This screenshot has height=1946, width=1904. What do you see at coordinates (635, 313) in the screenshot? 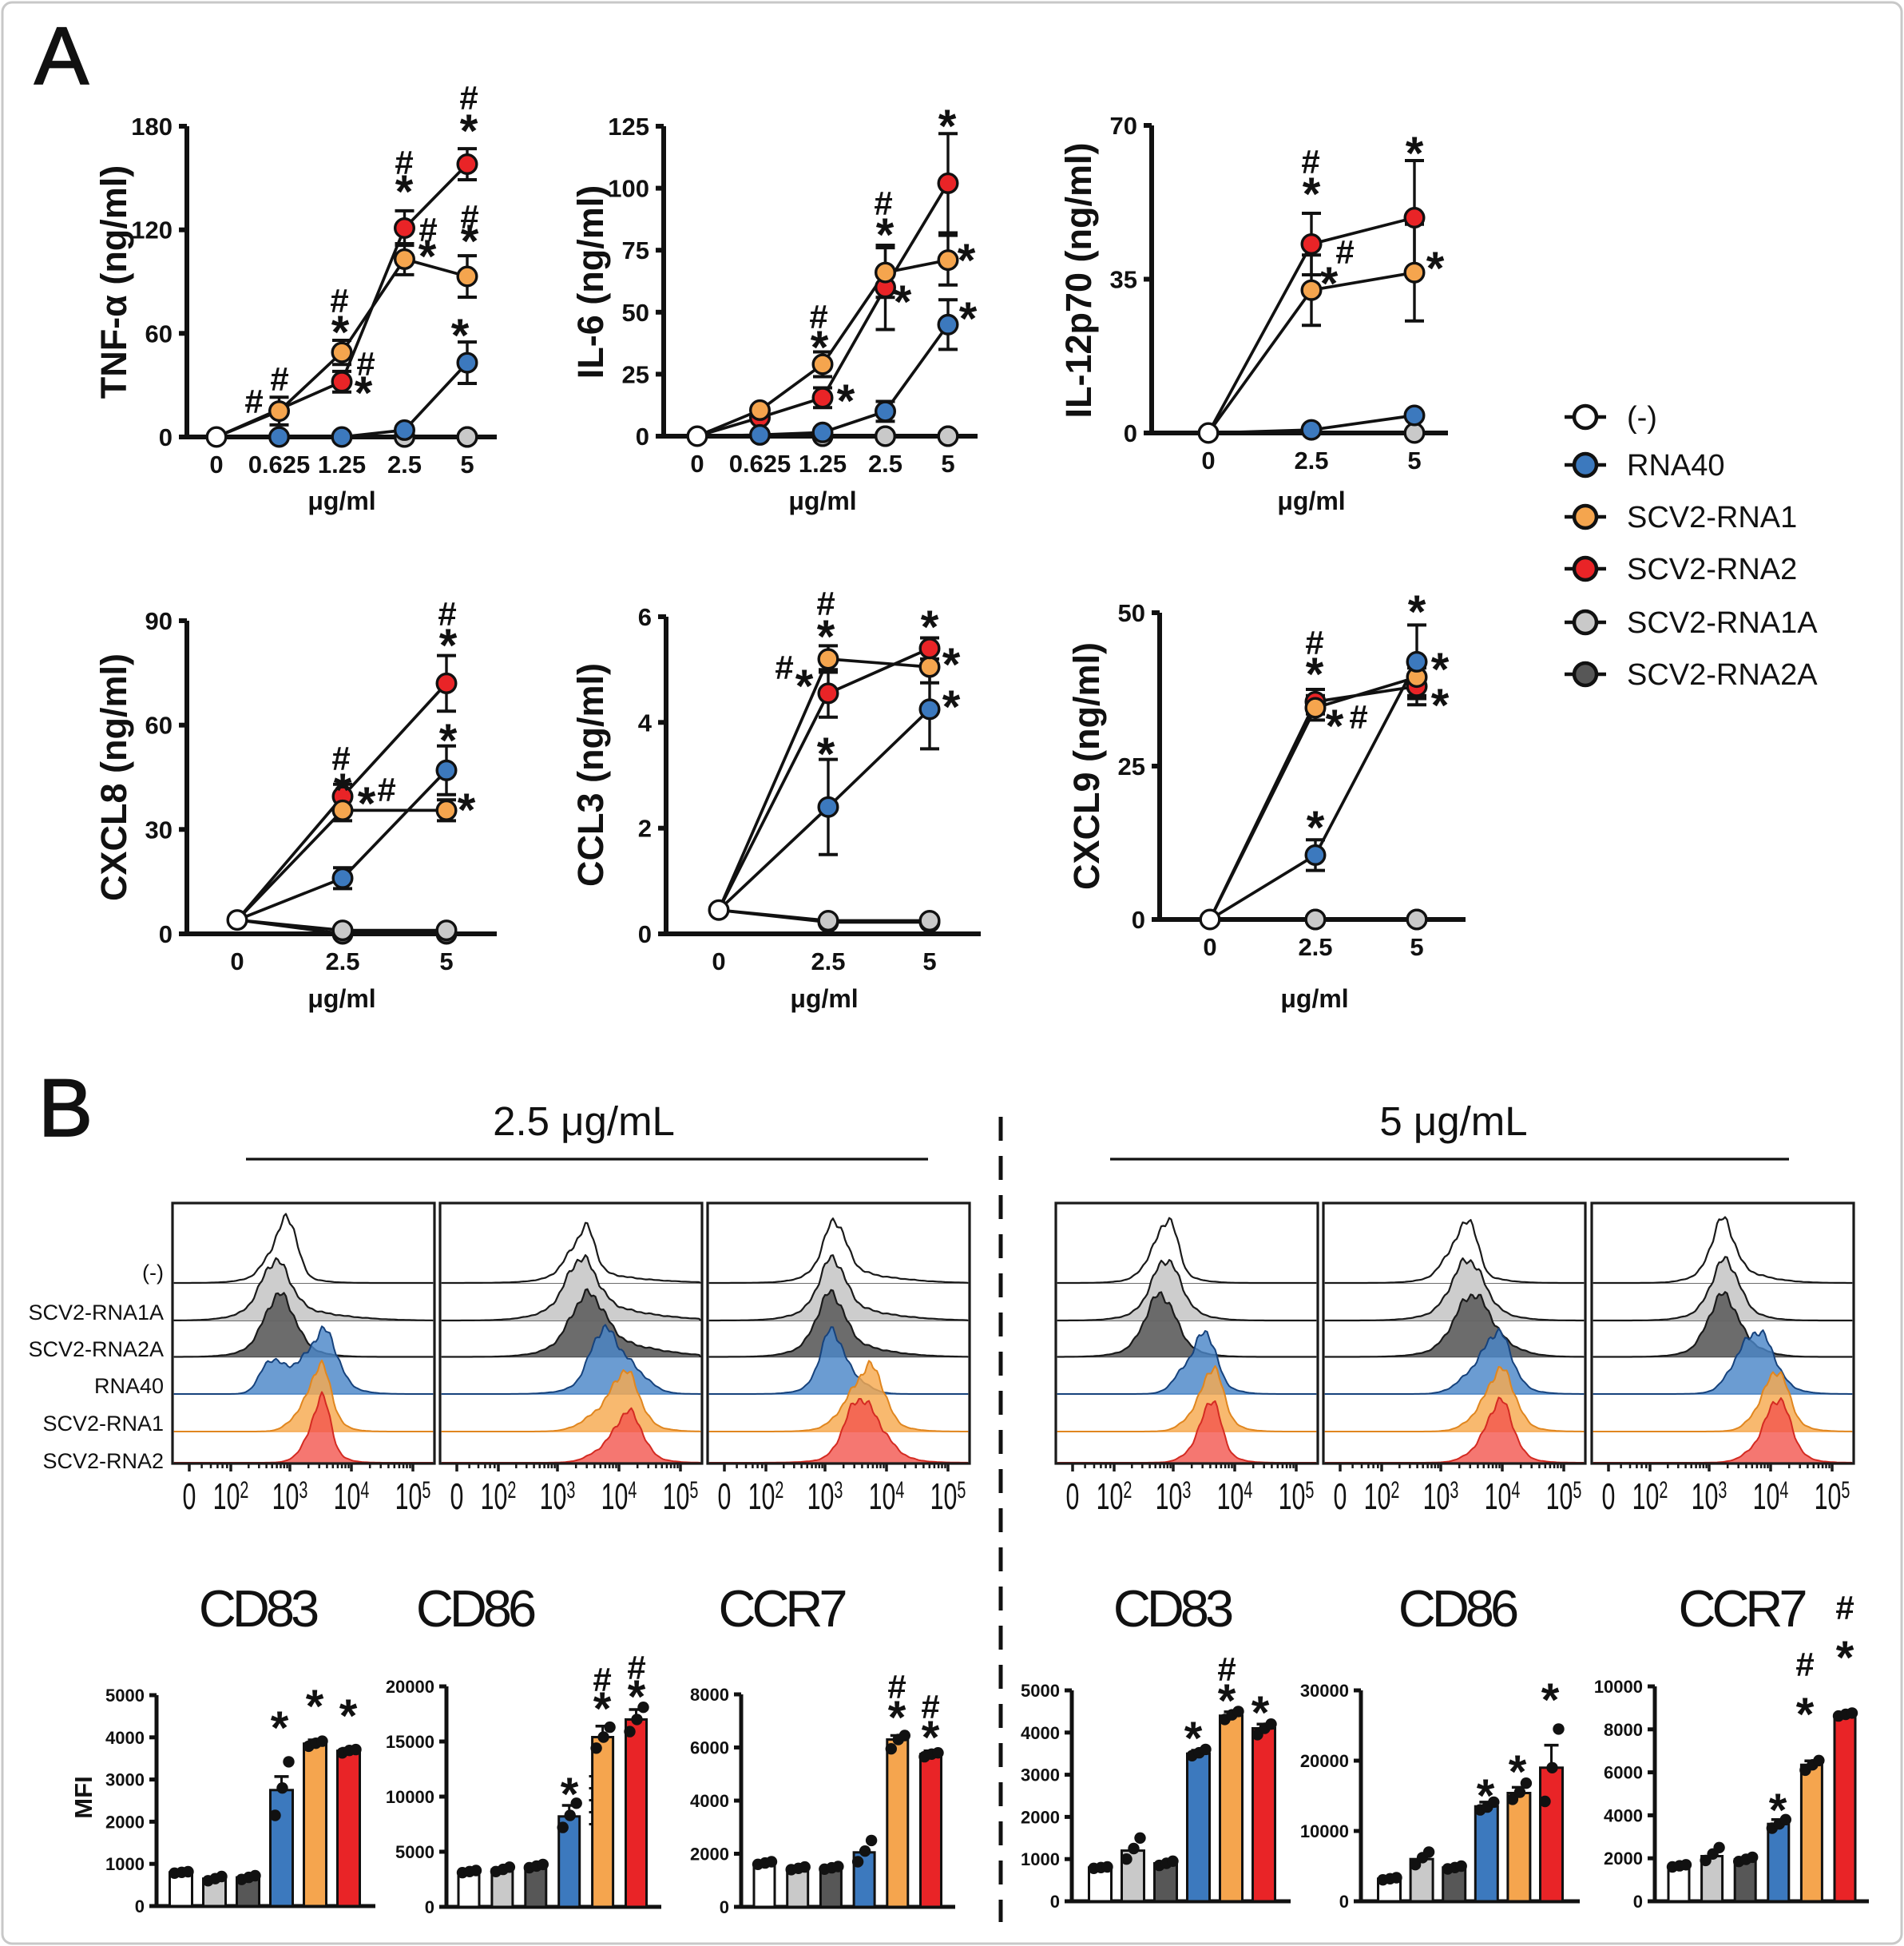
I see `svg-text: 50` at bounding box center [635, 313].